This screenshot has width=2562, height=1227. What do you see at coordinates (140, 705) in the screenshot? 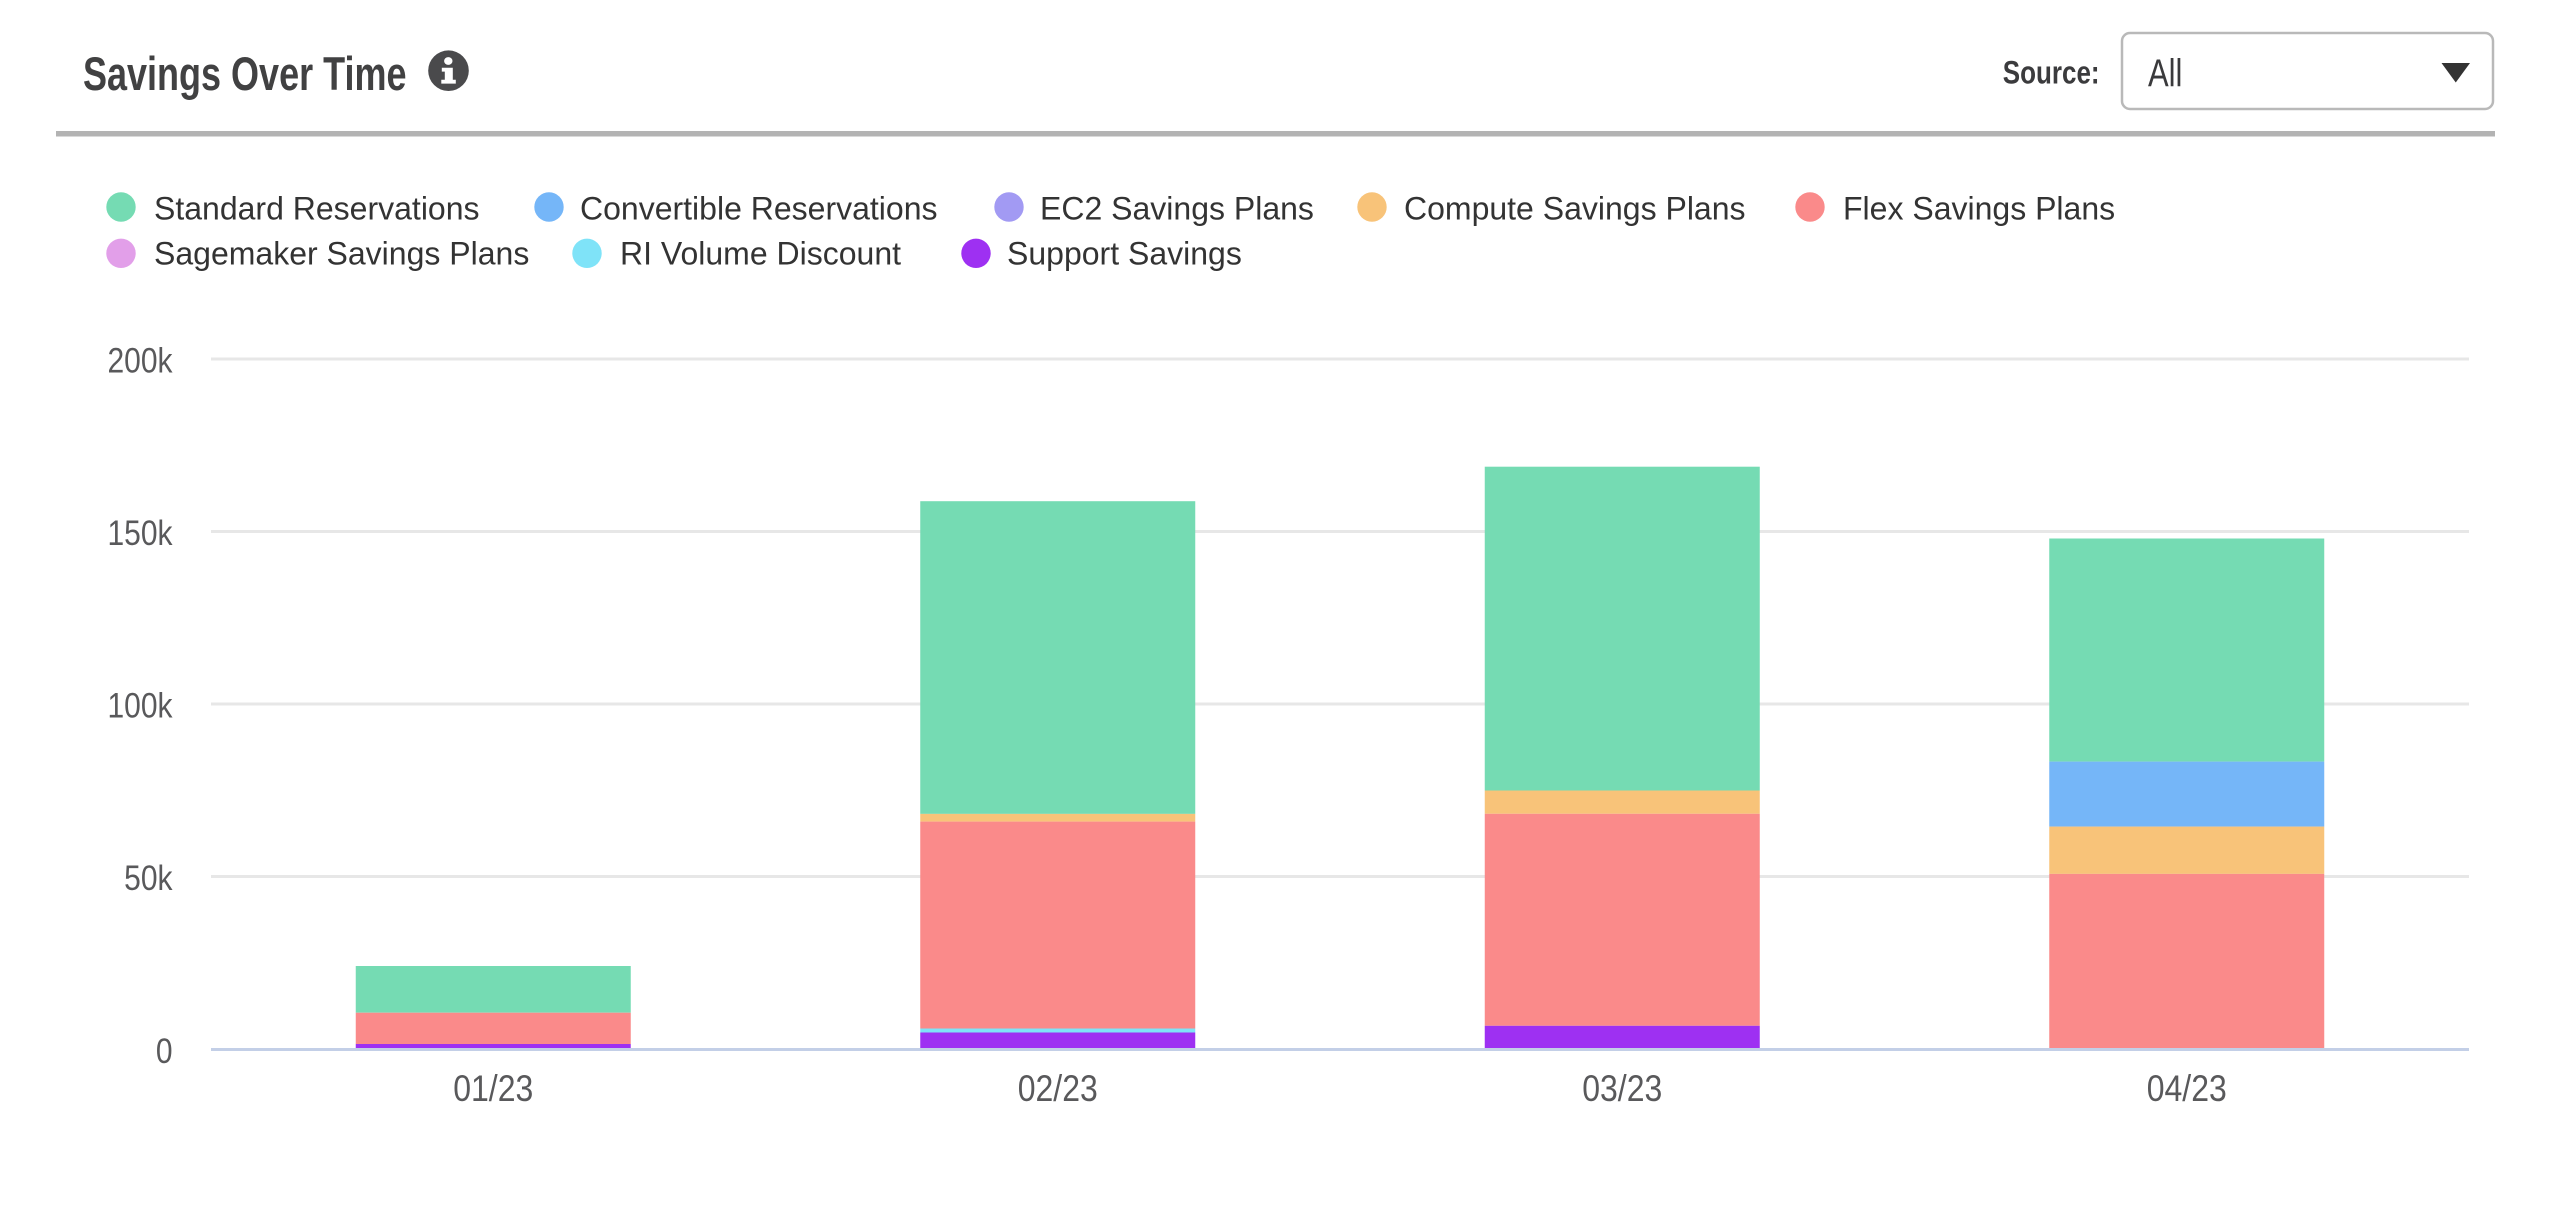
I see `svg-text: 100k` at bounding box center [140, 705].